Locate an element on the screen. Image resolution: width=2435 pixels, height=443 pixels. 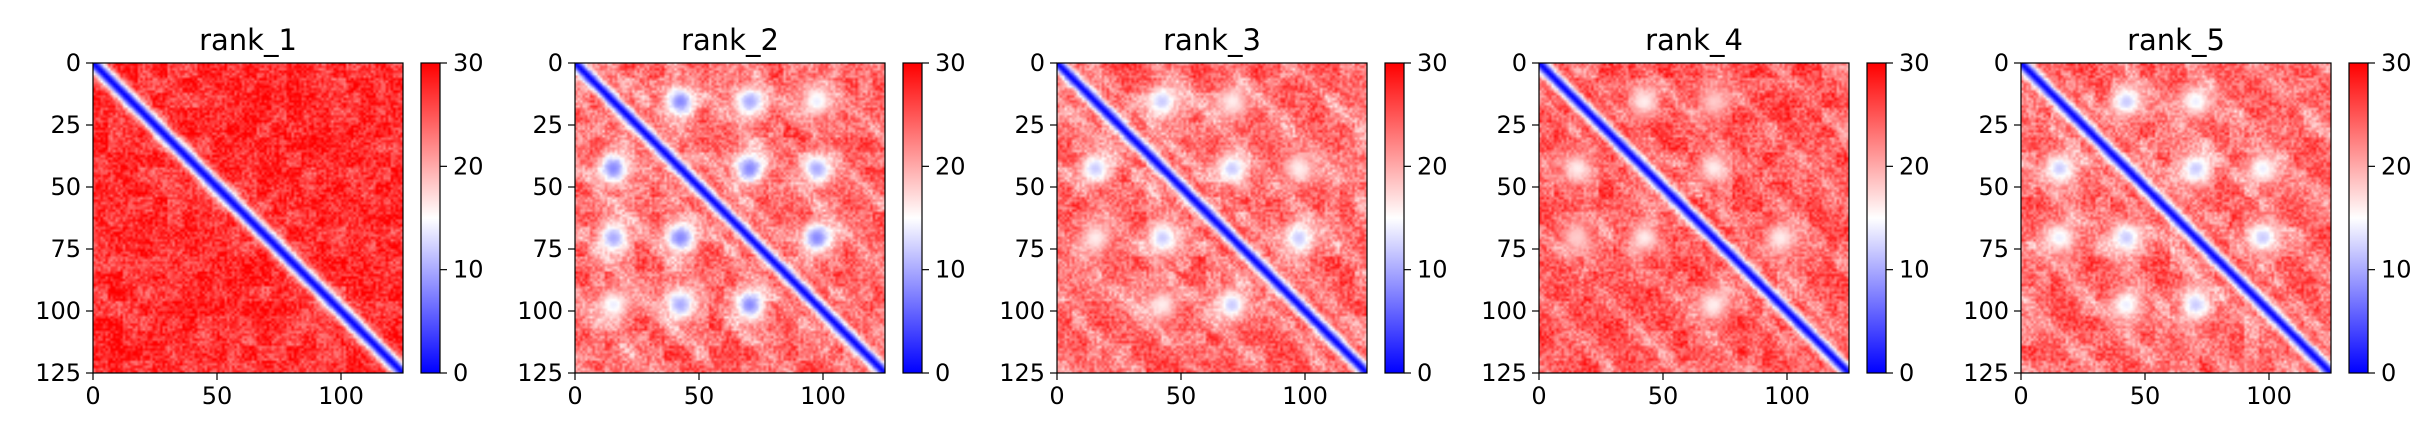
panel-title: rank_2 is located at coordinates (730, 40).